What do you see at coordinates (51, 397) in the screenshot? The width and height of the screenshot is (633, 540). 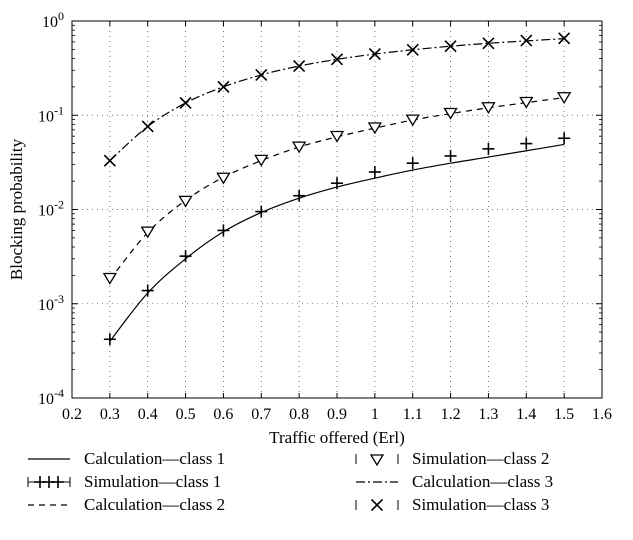 I see `y-tick-label: 10⁻⁴` at bounding box center [51, 397].